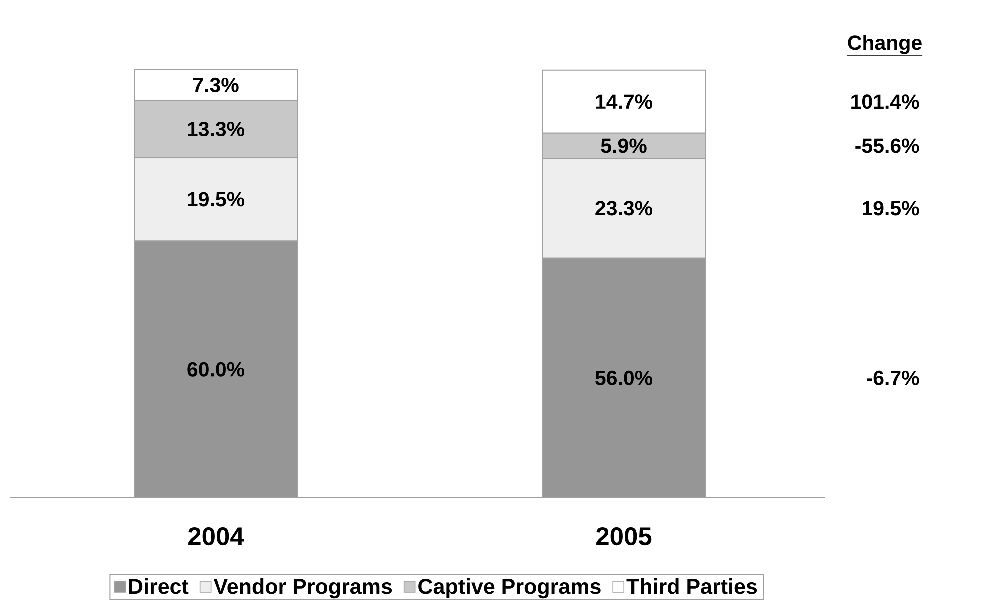 The image size is (989, 605). I want to click on data-label: 60.0%, so click(216, 369).